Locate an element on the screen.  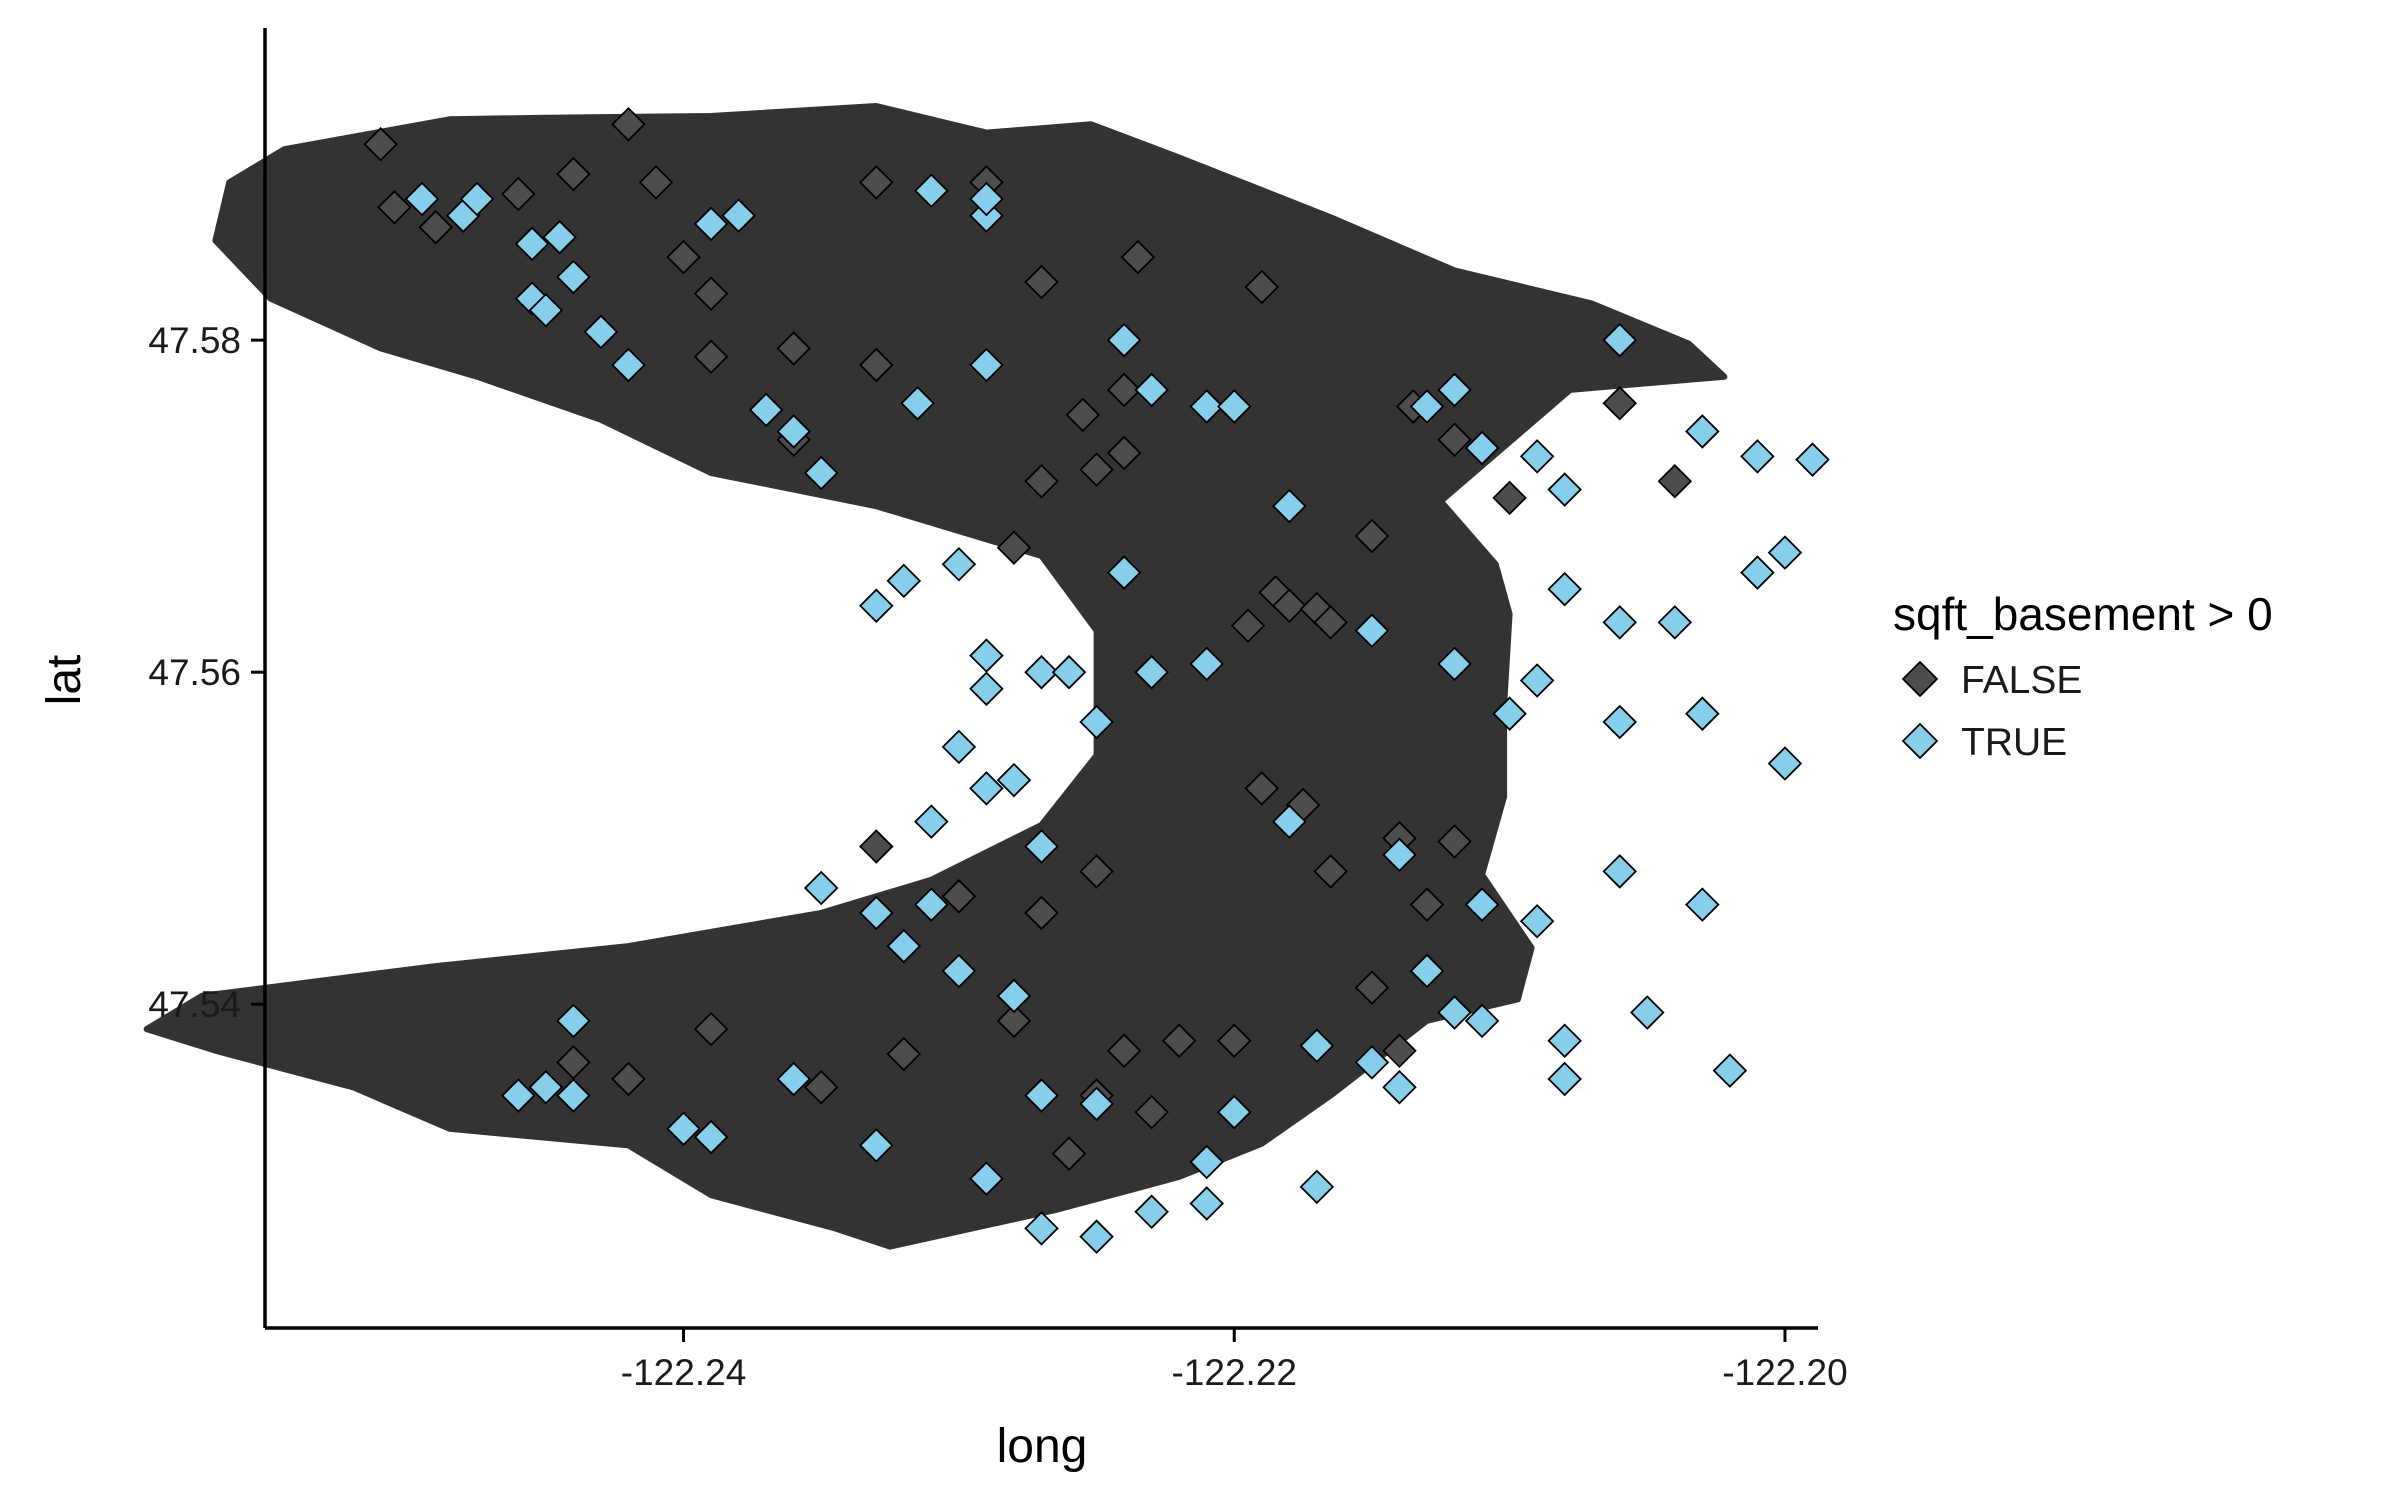
x-tick-label: -122.24 is located at coordinates (684, 1372).